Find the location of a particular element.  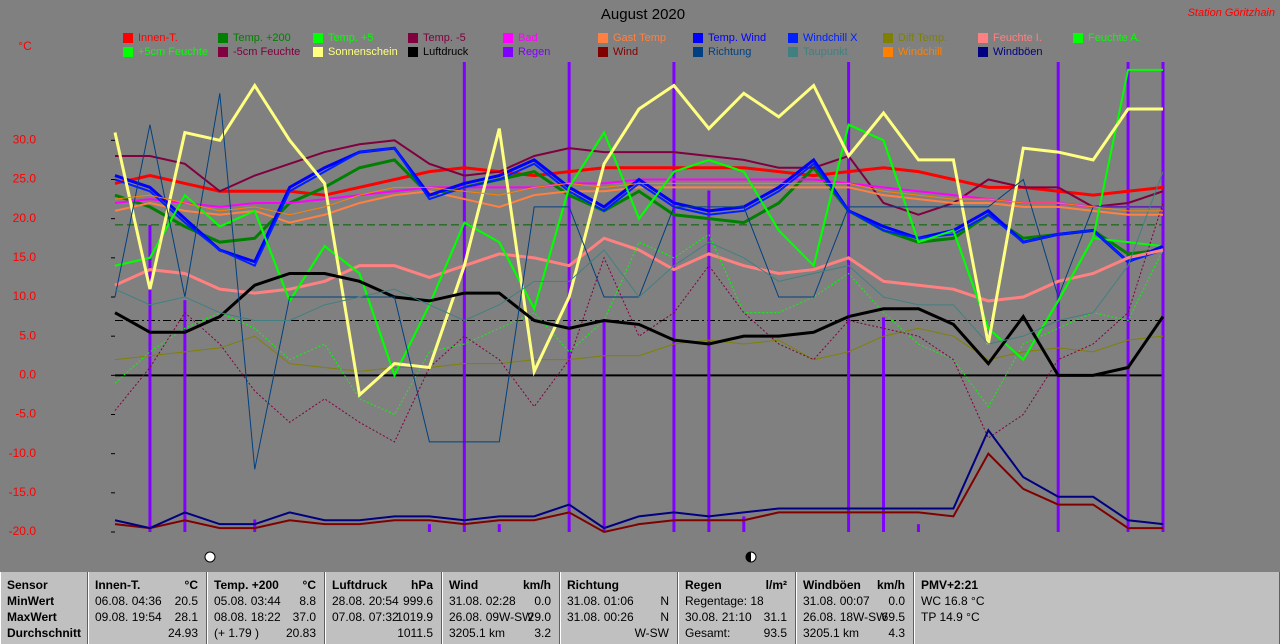

cell-right: W-SW is located at coordinates (651, 633).